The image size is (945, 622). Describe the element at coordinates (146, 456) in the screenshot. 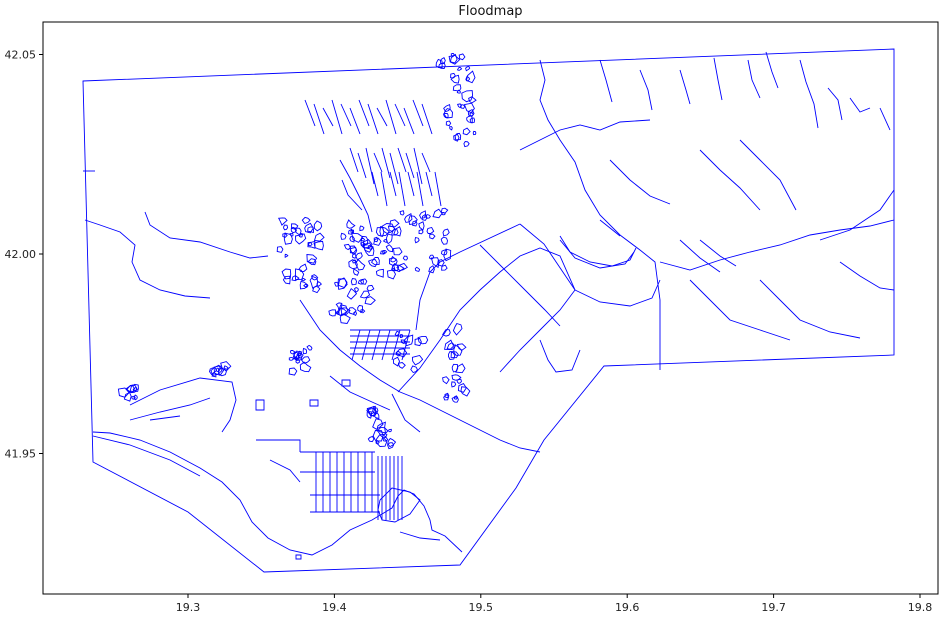

I see `shoreline-segment` at that location.